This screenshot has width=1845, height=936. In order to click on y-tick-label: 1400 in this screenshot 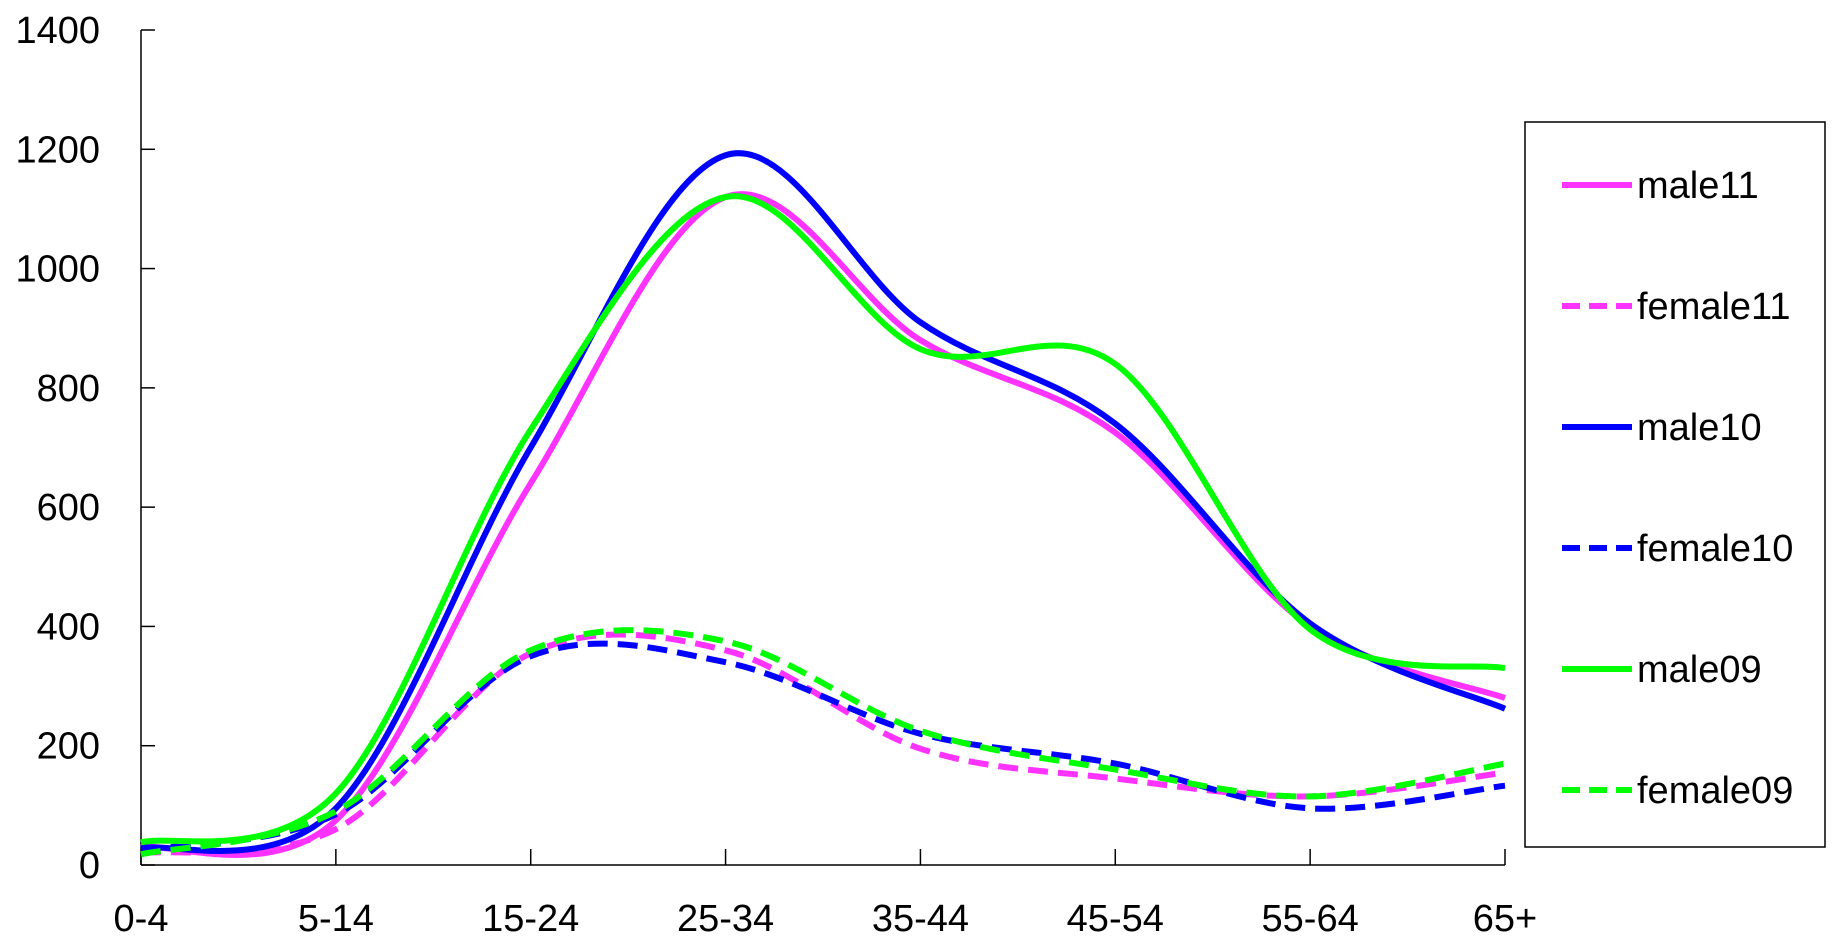, I will do `click(57, 31)`.